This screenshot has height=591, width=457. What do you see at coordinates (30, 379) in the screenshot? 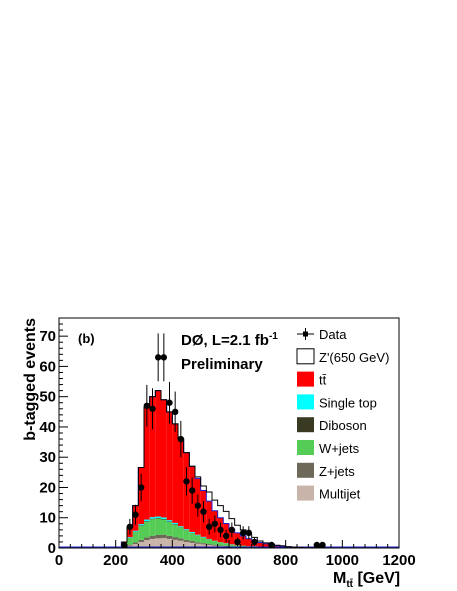
I see `y-axis-title: b-tagged events` at bounding box center [30, 379].